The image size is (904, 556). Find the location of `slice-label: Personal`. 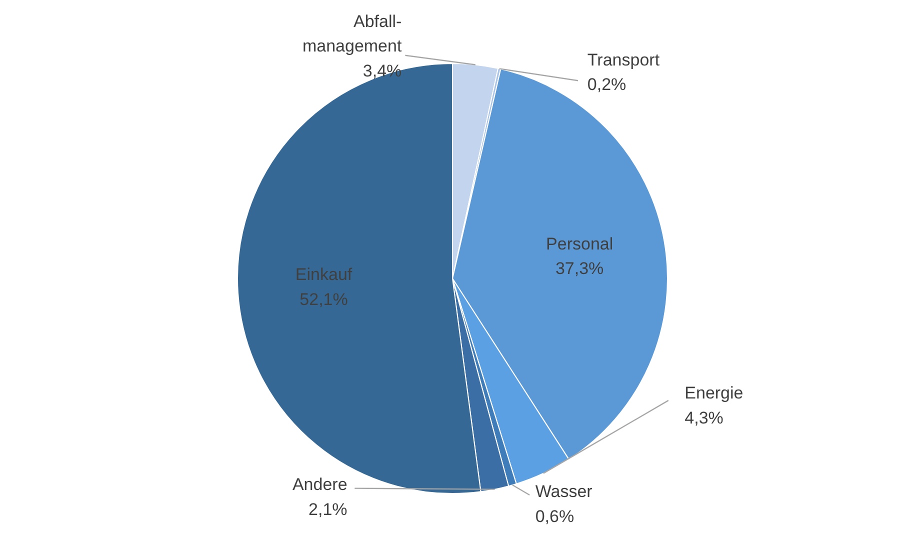

slice-label: Personal is located at coordinates (580, 244).